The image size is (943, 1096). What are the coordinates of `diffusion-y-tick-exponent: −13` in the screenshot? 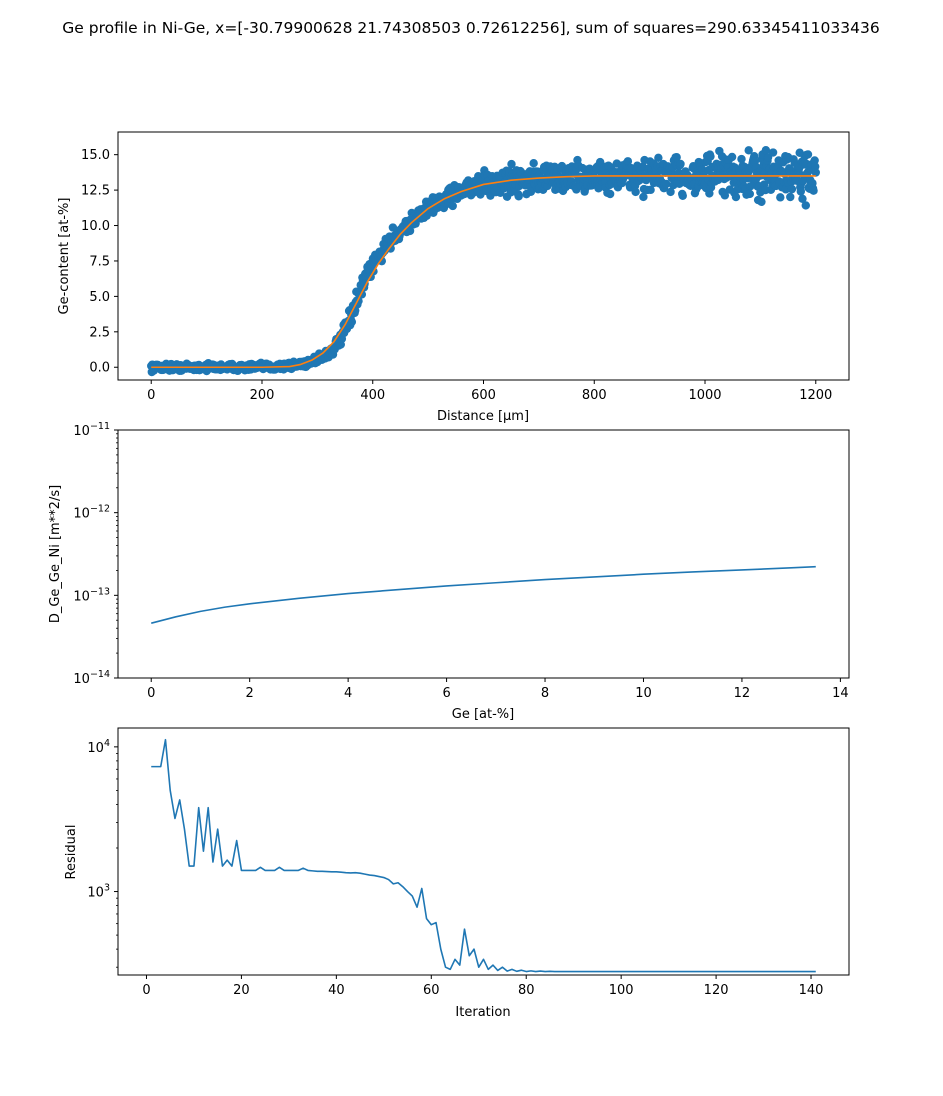 It's located at (100, 591).